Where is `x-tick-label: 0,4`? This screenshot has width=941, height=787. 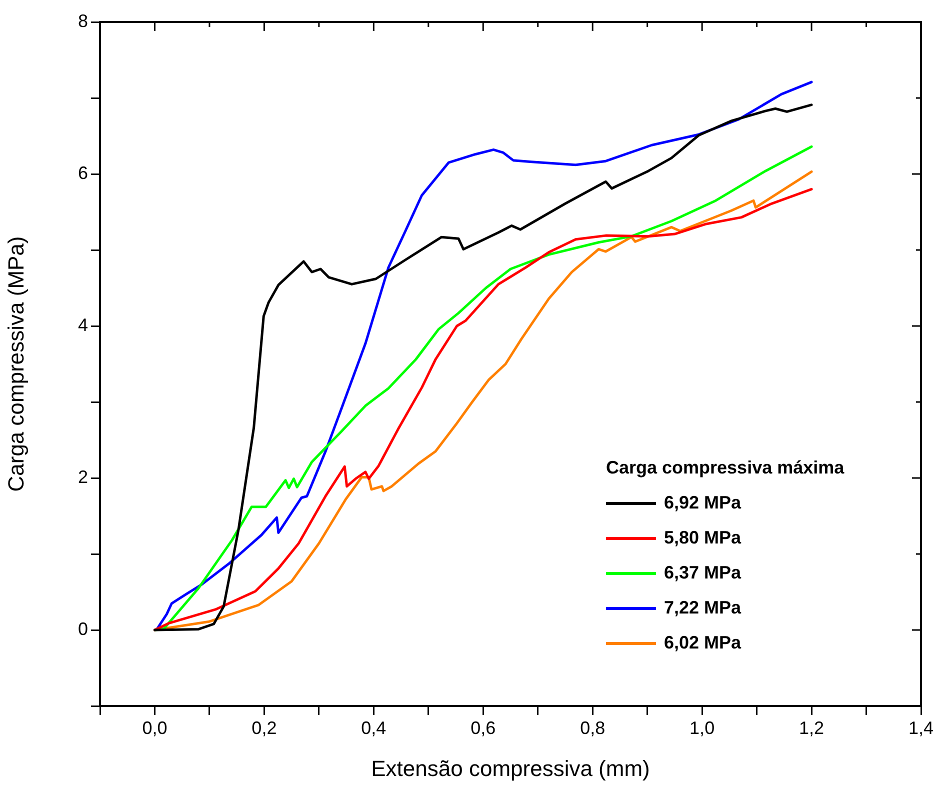
x-tick-label: 0,4 is located at coordinates (373, 728).